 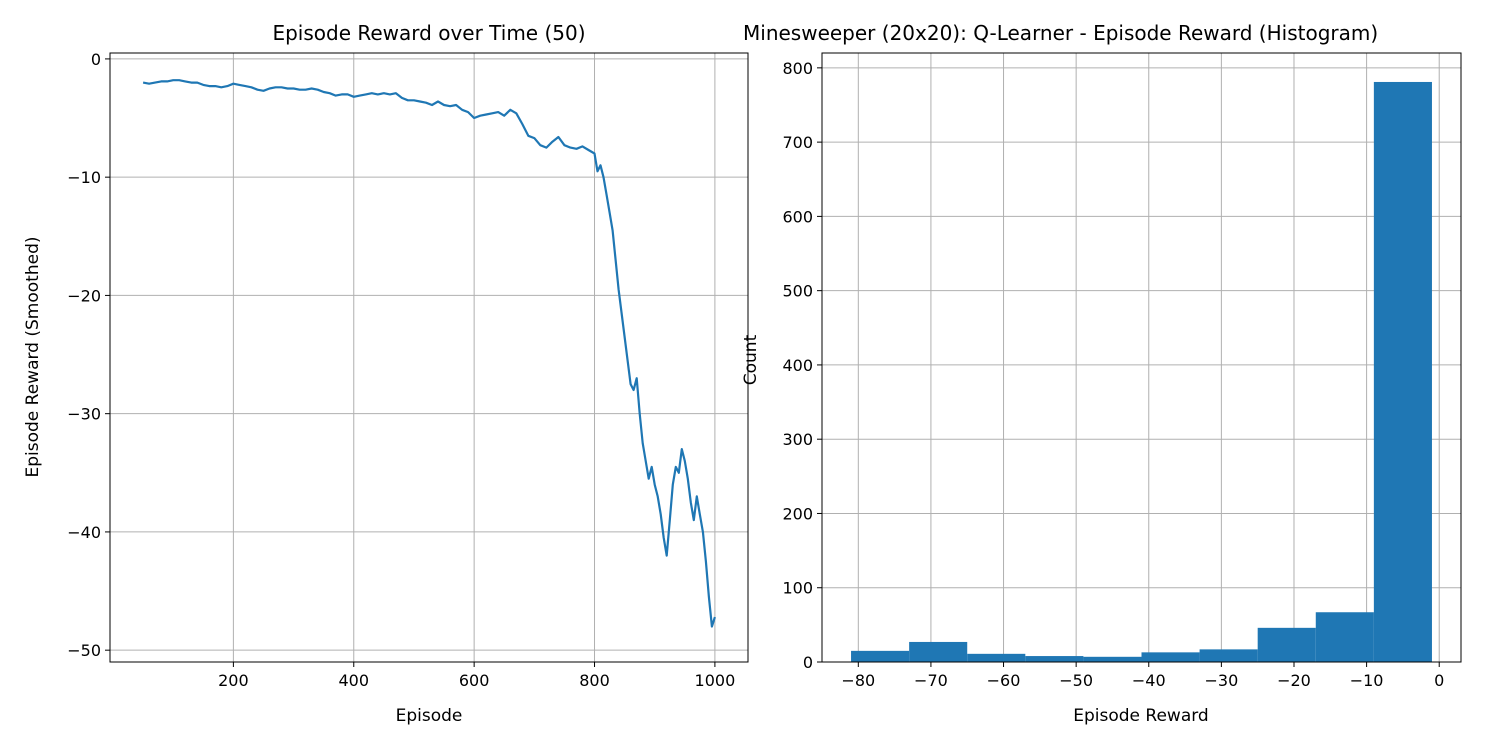 I want to click on r-x-tick-label: −80, so click(x=858, y=680).